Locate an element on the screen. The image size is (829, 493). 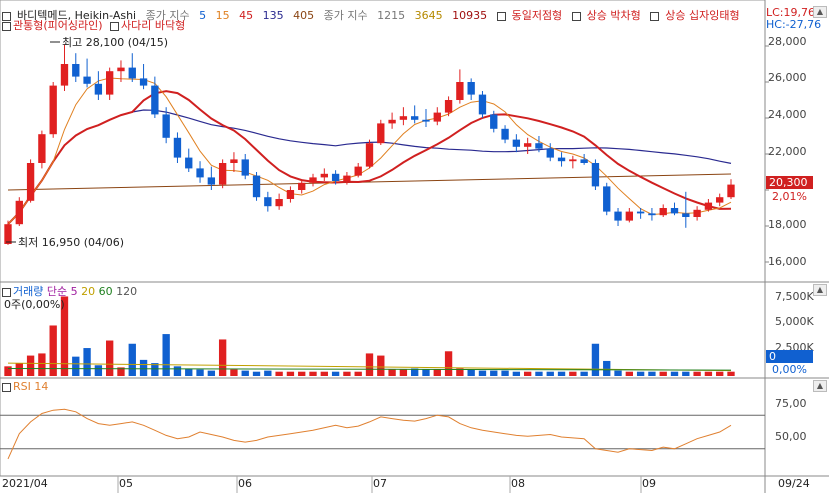
volume-p20: 20 is located at coordinates (88, 291).